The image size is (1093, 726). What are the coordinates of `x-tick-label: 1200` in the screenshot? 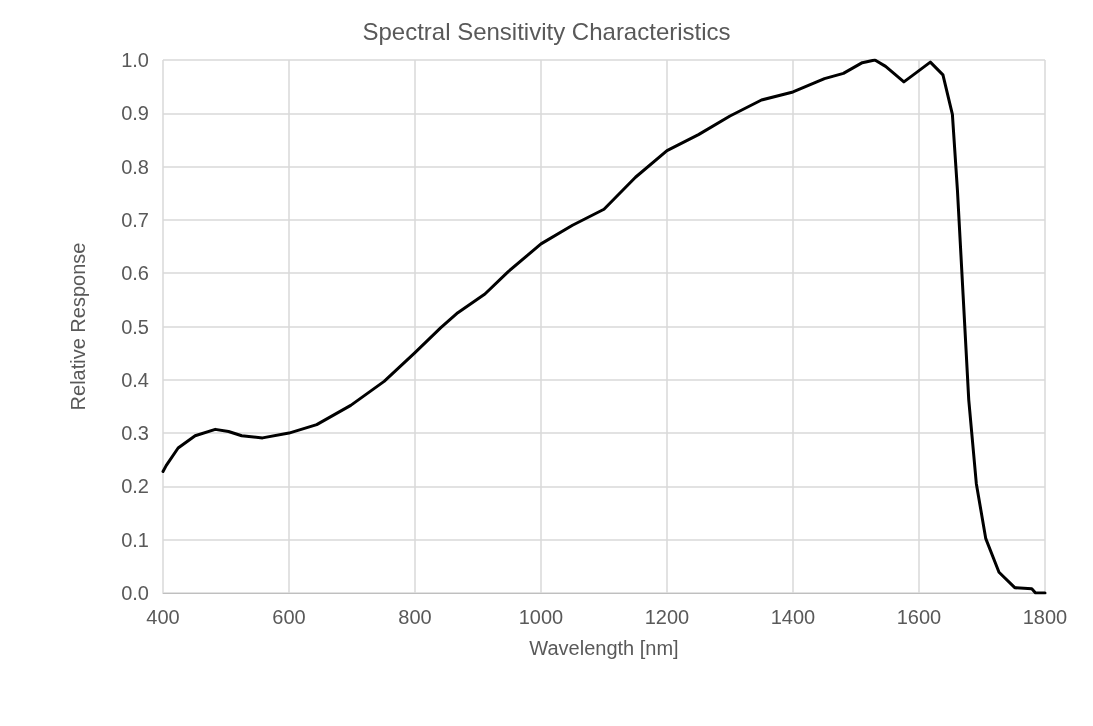 It's located at (667, 617).